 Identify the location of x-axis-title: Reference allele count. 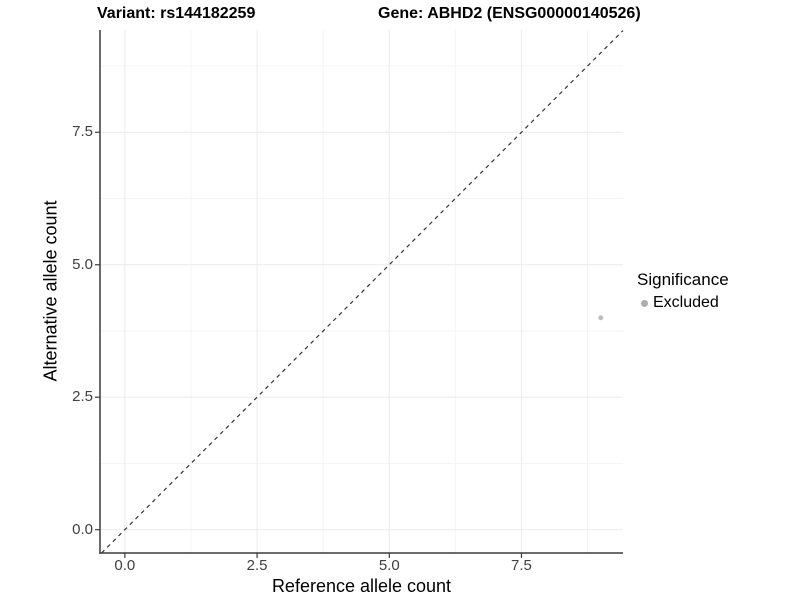
(361, 586).